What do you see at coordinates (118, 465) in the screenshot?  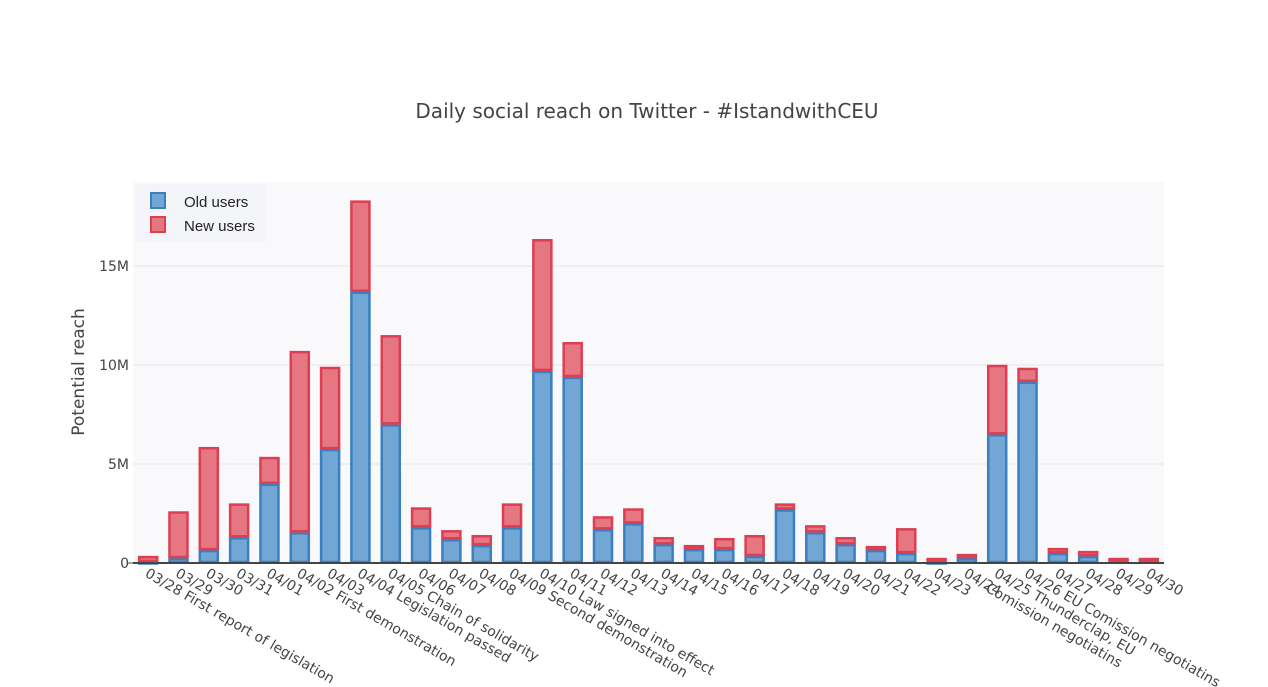 I see `y-tick-label: 5M` at bounding box center [118, 465].